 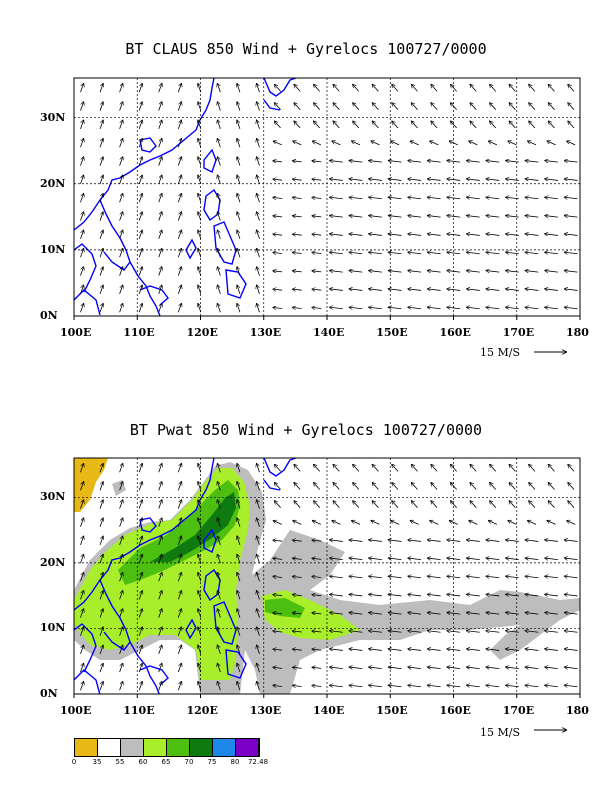 I want to click on colorbar-label: 80, so click(x=235, y=762).